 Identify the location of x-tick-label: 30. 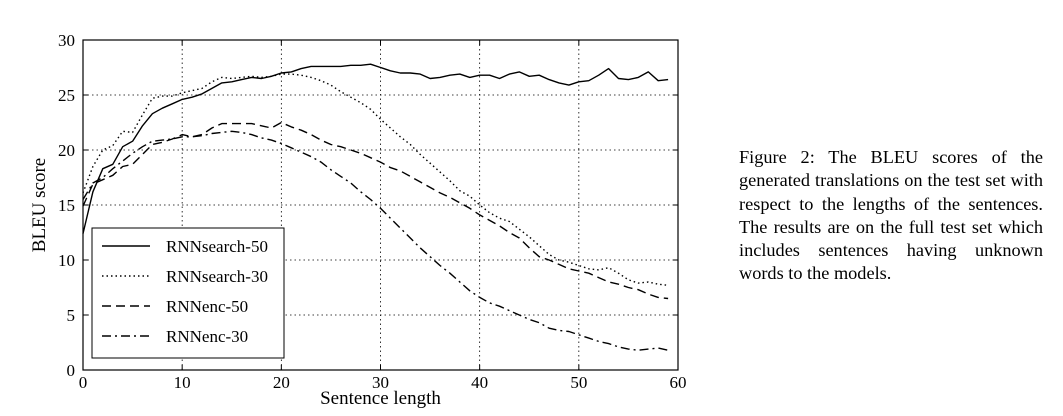
(380, 382).